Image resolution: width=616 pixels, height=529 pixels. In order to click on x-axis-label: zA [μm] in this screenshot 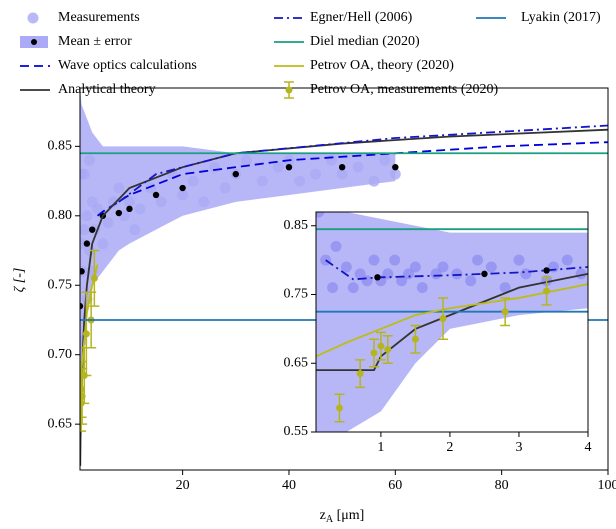, I will do `click(342, 516)`.